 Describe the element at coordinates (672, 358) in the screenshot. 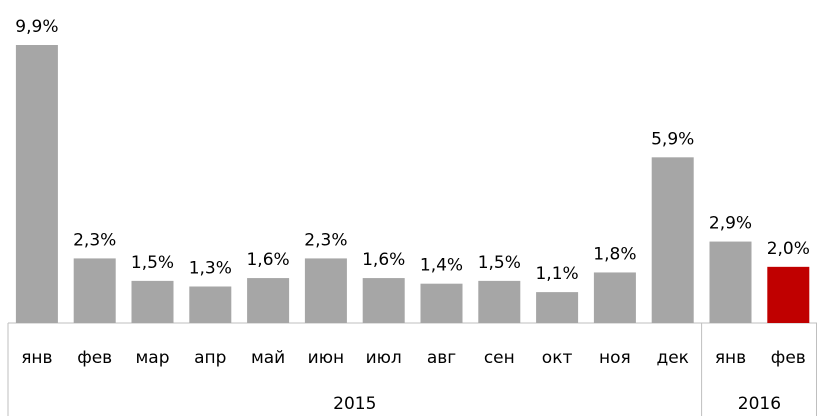

I see `x-tick-label: дек` at that location.